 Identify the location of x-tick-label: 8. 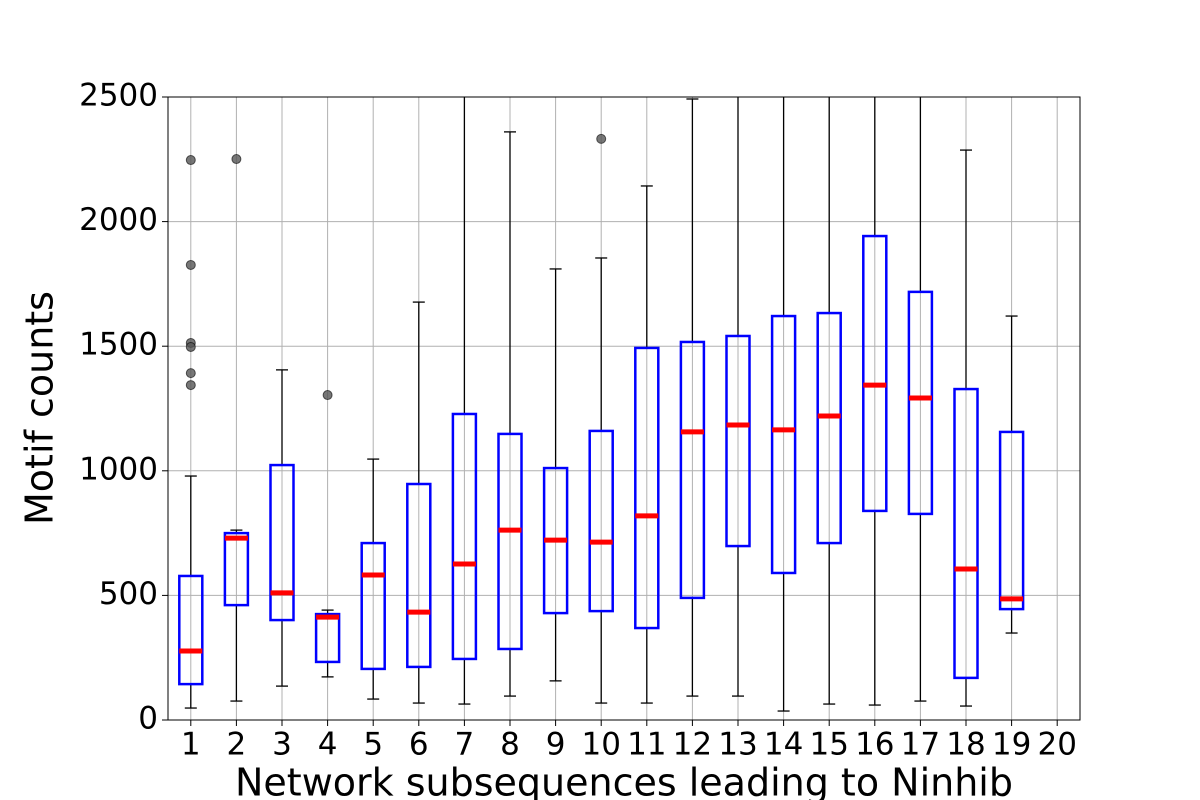
(510, 745).